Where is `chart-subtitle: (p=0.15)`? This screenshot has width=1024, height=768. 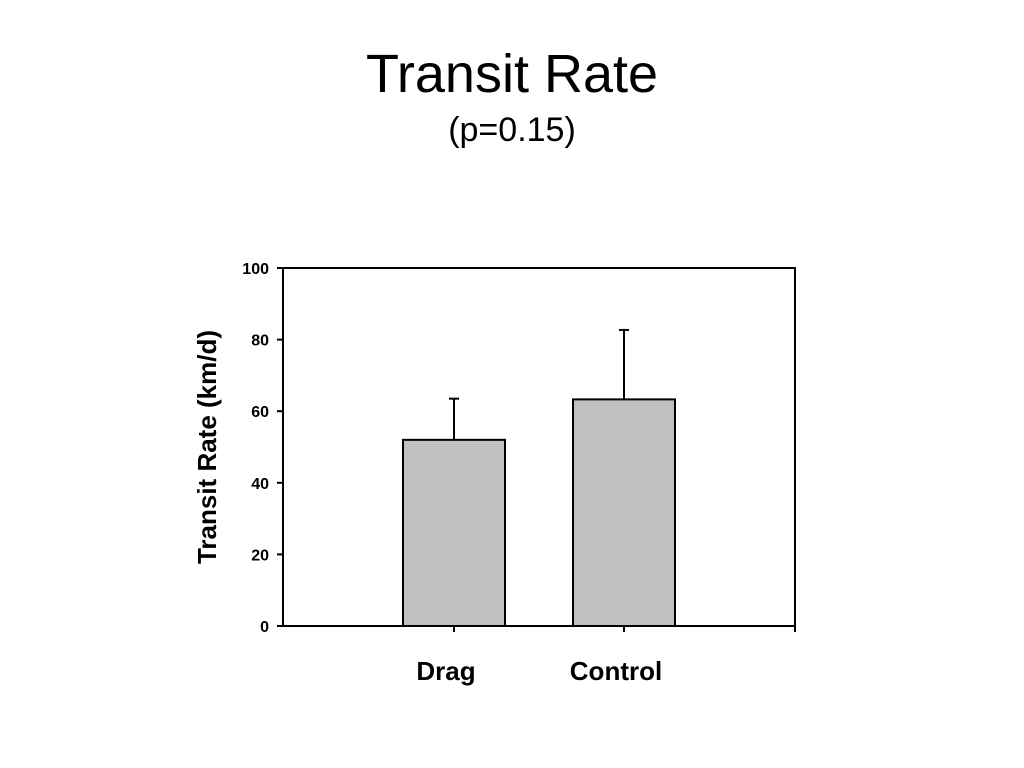 chart-subtitle: (p=0.15) is located at coordinates (512, 130).